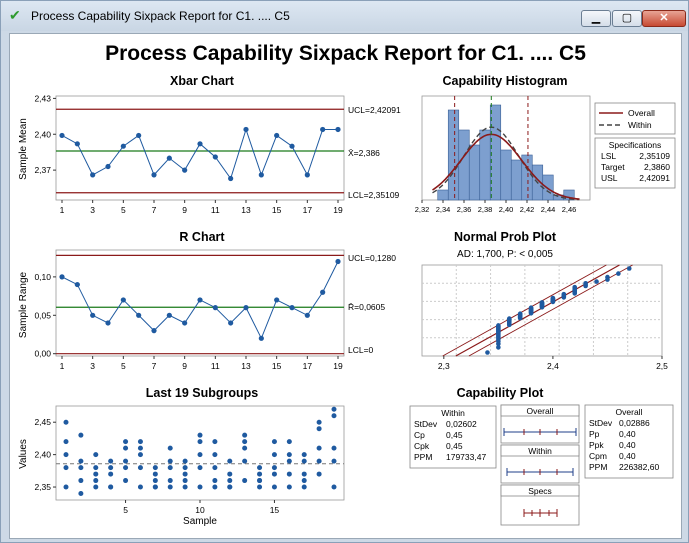 This screenshot has width=689, height=543. Describe the element at coordinates (419, 435) in the screenshot. I see `within-cp-label: Cp` at that location.